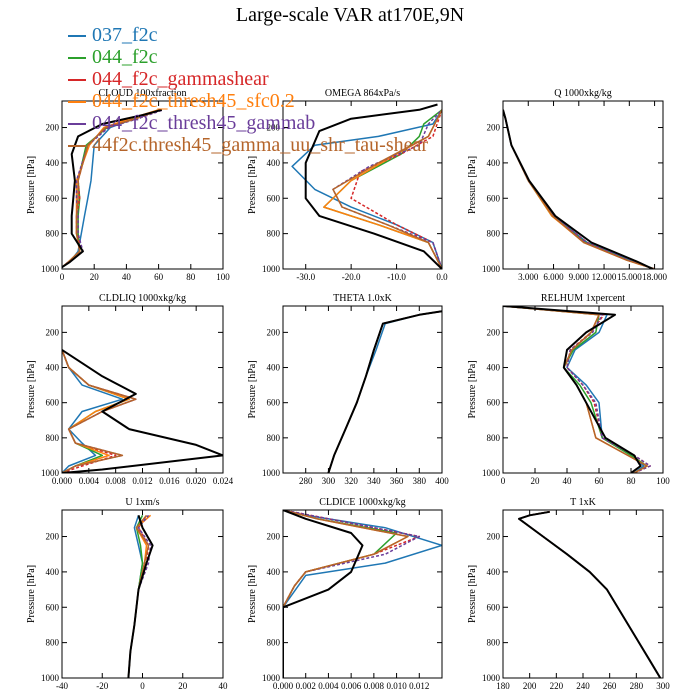  I want to click on x-tick-label: 15.000, so click(629, 277).